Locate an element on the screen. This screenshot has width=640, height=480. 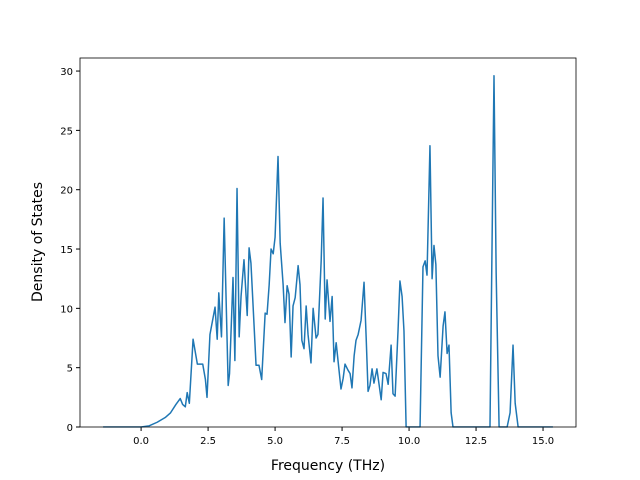
x-tick-label: 12.5 is located at coordinates (476, 441).